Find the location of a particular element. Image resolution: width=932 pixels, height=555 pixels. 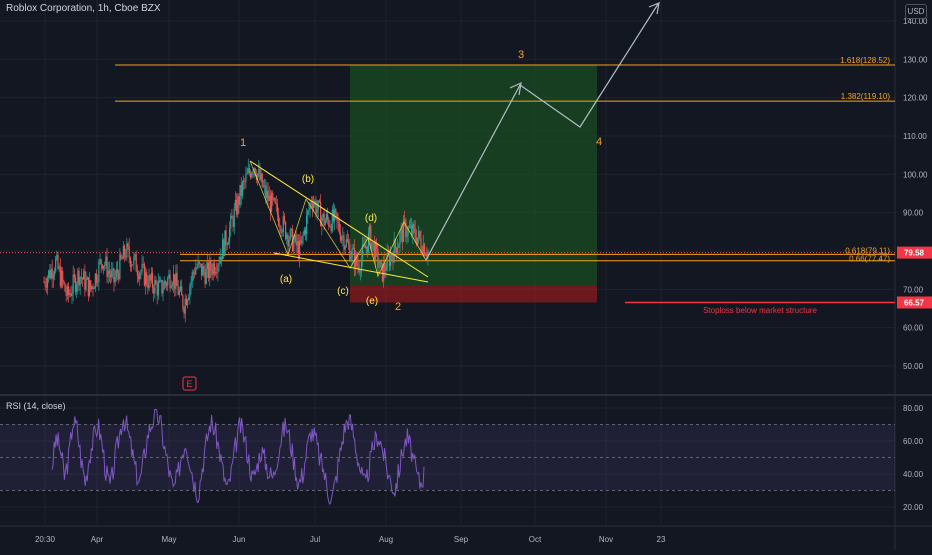

time-tick-label: Oct is located at coordinates (535, 539).